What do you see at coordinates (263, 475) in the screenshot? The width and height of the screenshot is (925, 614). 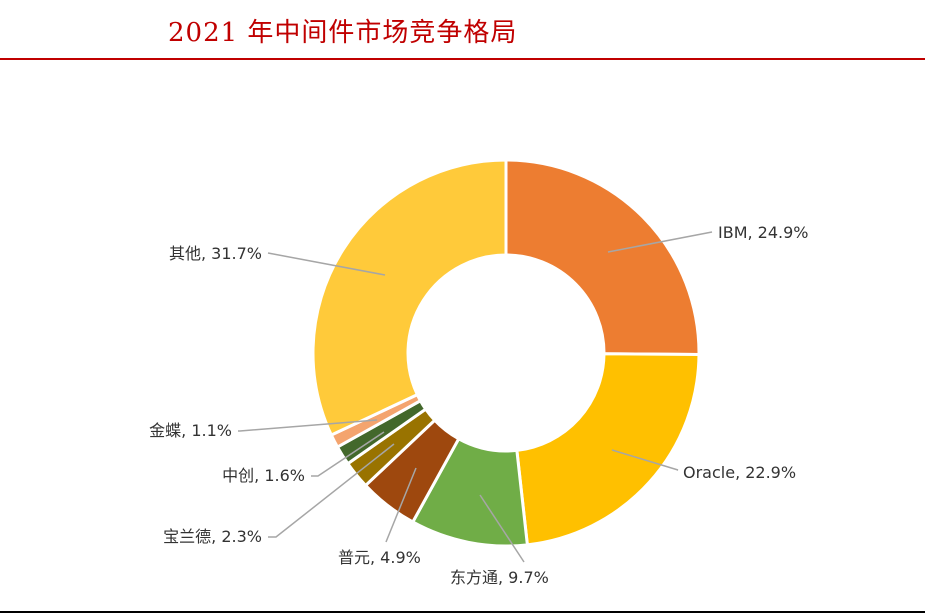 I see `data-label-中创: 中创, 1.6%` at bounding box center [263, 475].